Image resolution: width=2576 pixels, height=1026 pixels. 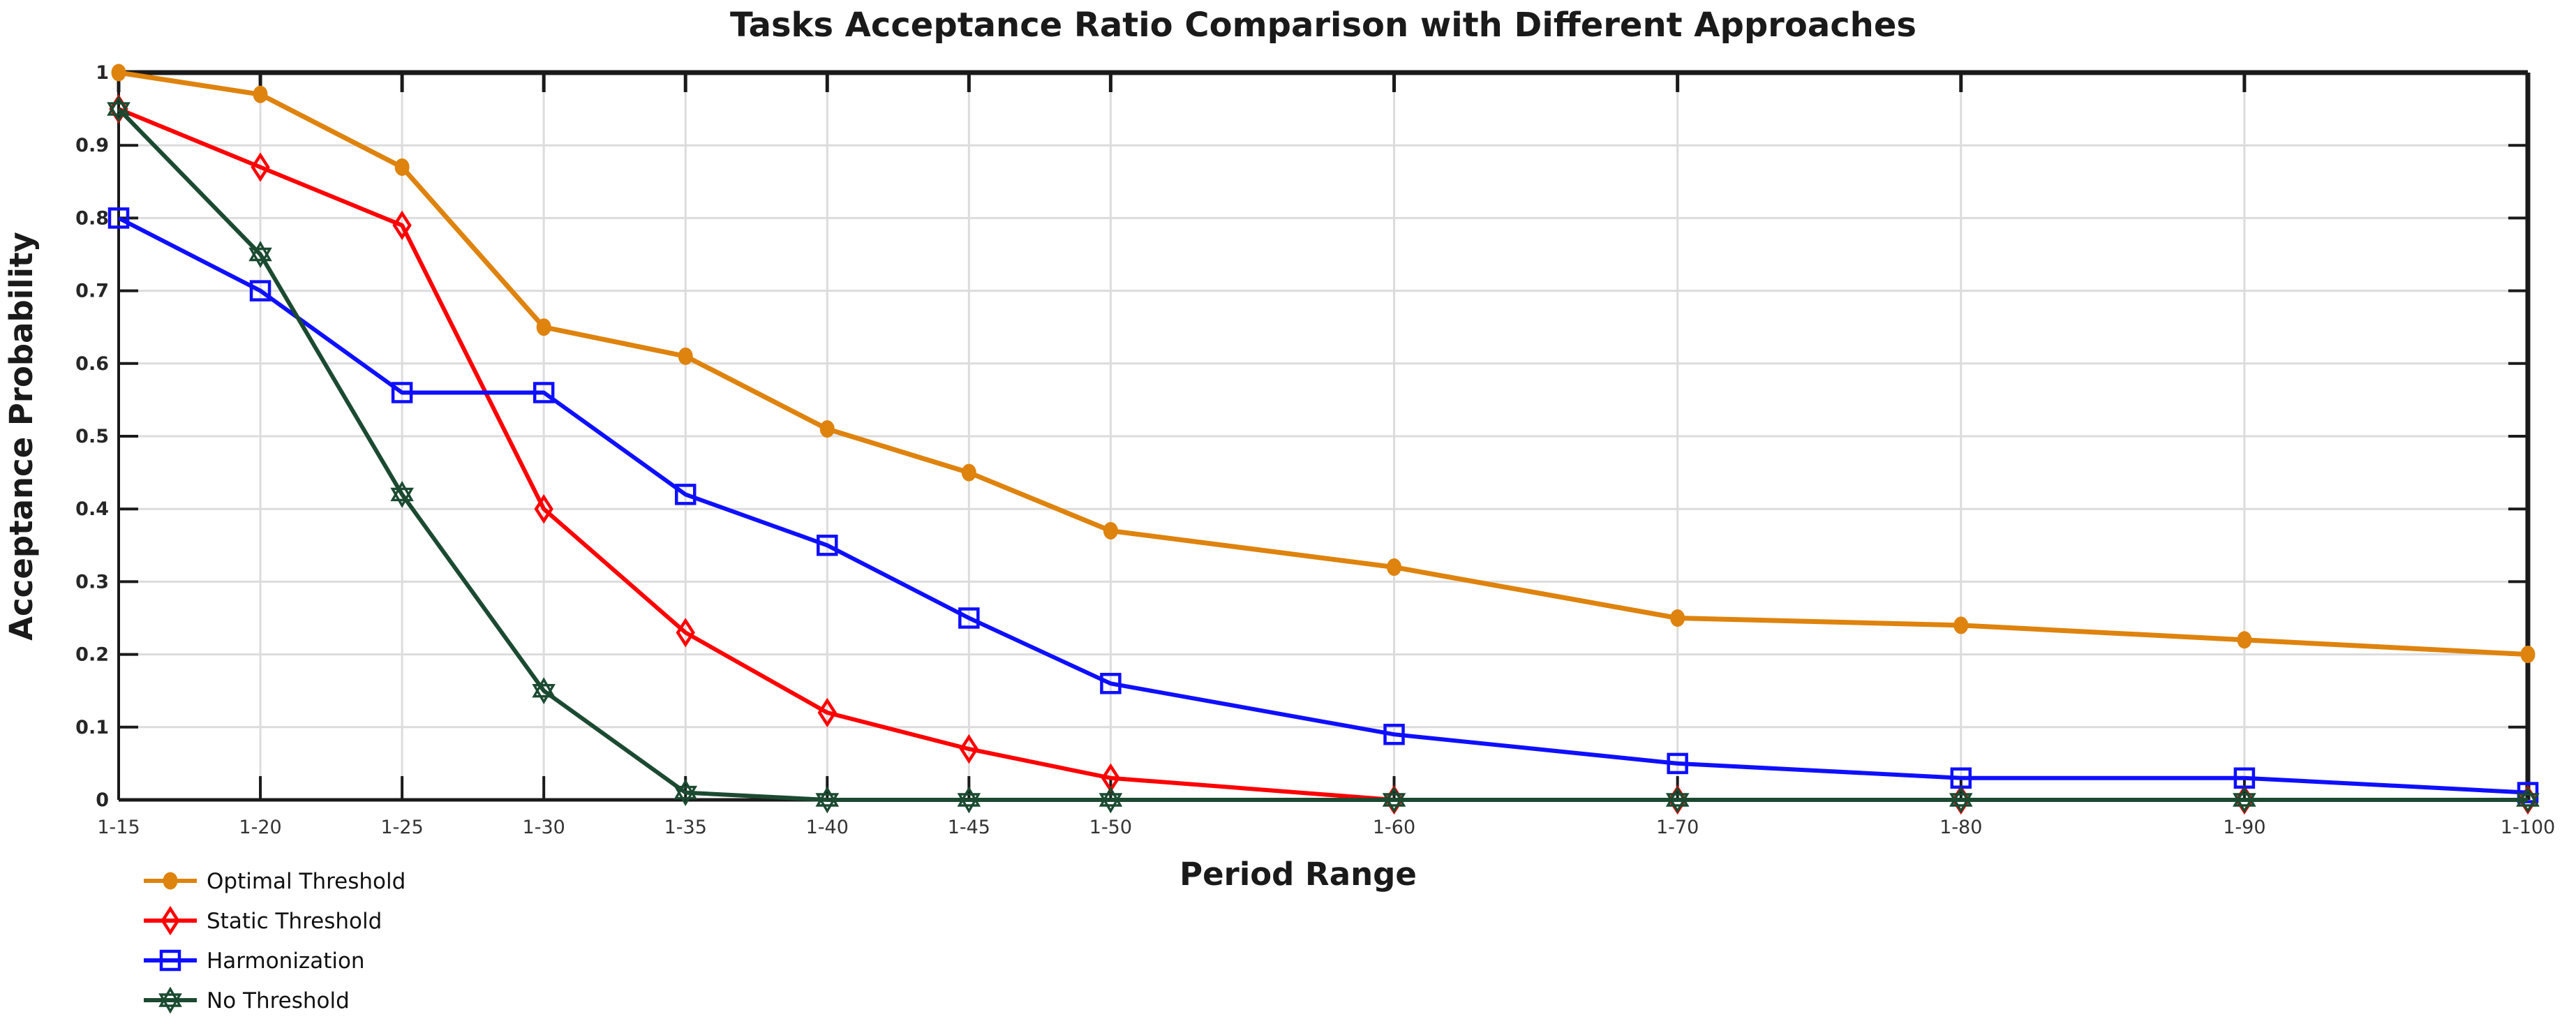 I want to click on x-tick-label: 1-35, so click(x=685, y=828).